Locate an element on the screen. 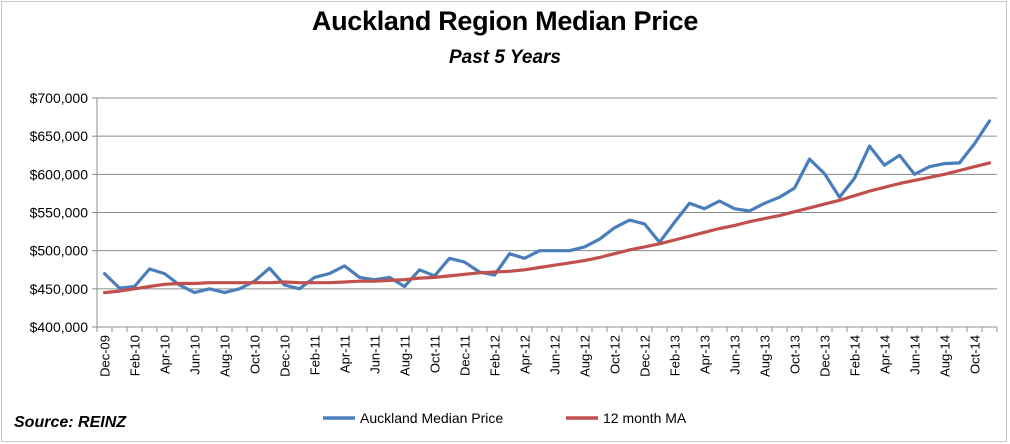 The height and width of the screenshot is (444, 1010). x-tick-label: Apr-14 is located at coordinates (885, 354).